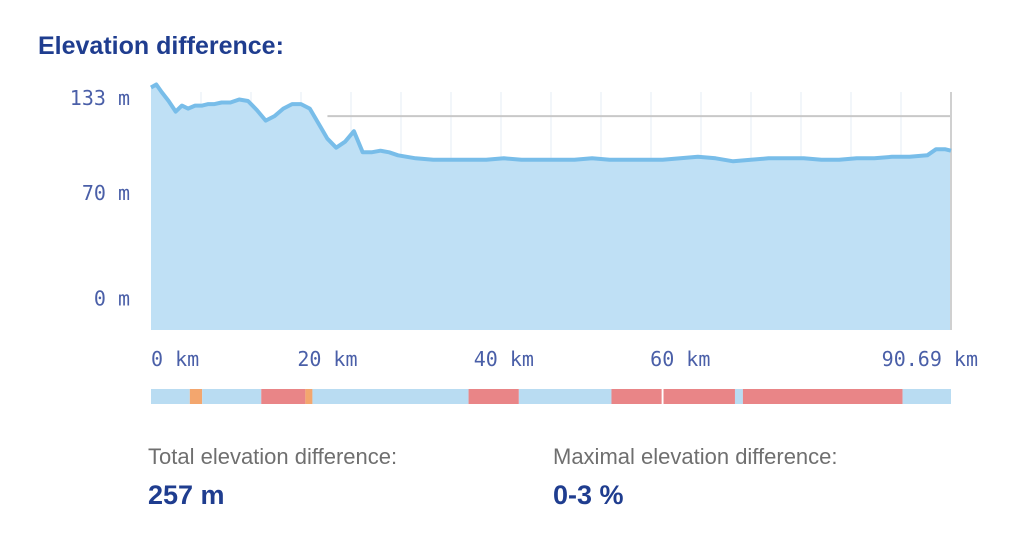  Describe the element at coordinates (695, 456) in the screenshot. I see `max-elevation-label: Maximal elevation difference:` at that location.